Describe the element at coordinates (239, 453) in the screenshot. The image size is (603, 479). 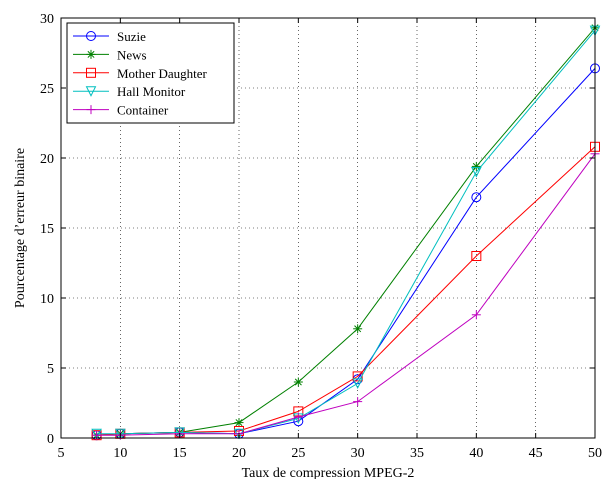
I see `x-tick-label: 20` at that location.